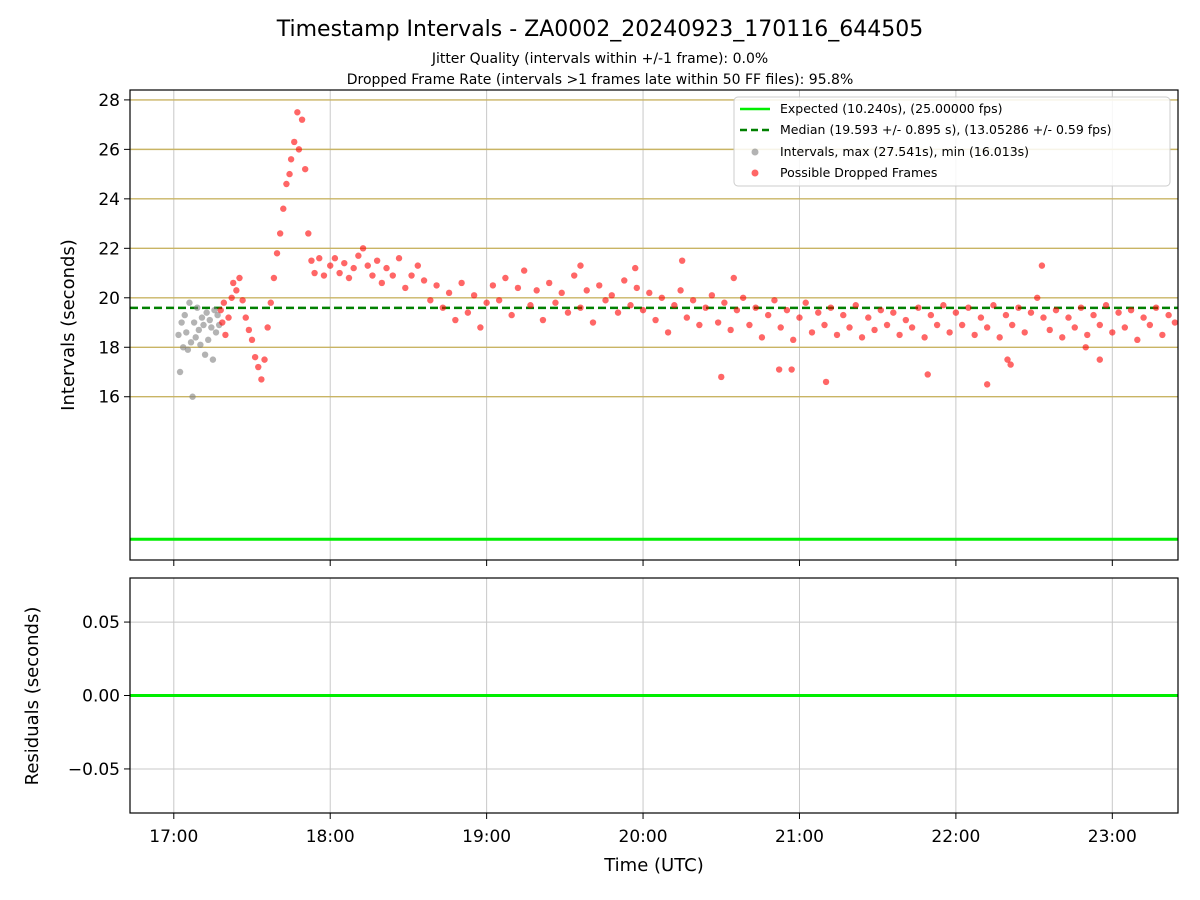 The width and height of the screenshot is (1200, 900). I want to click on x-tick-label: 18:00, so click(330, 837).